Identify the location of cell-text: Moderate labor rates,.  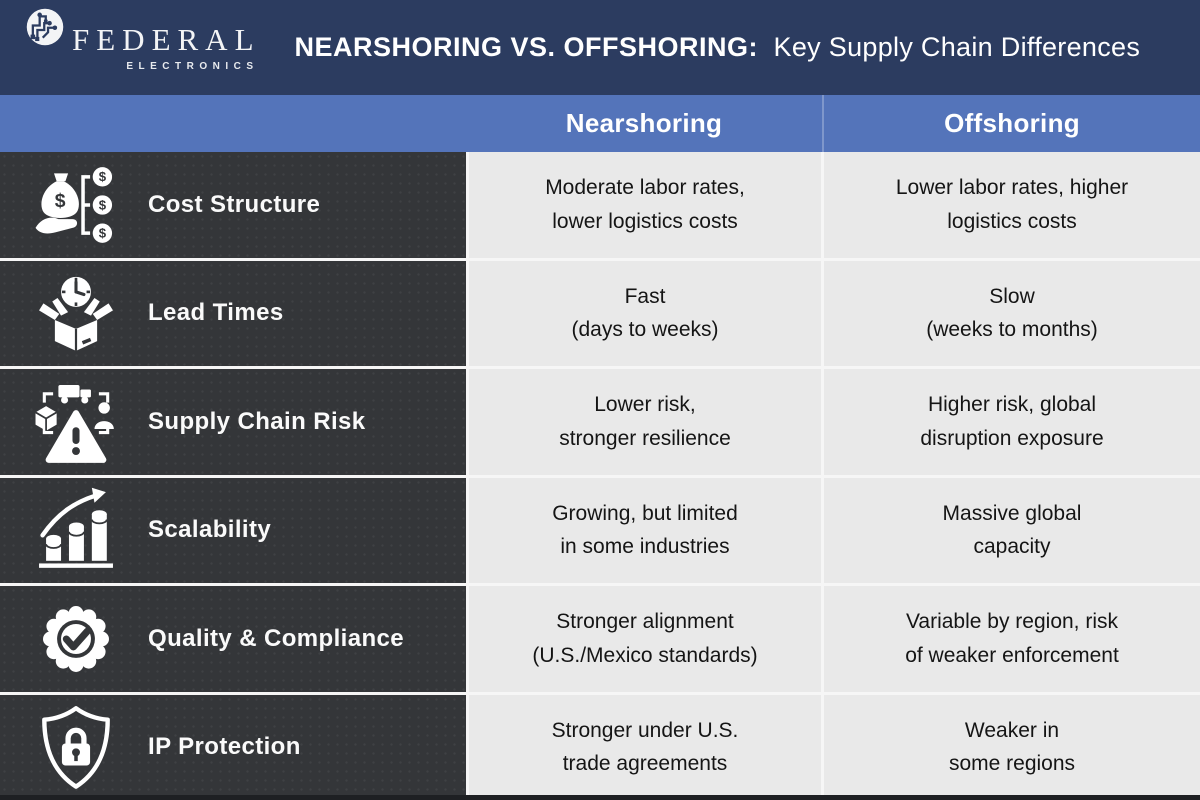
(645, 188).